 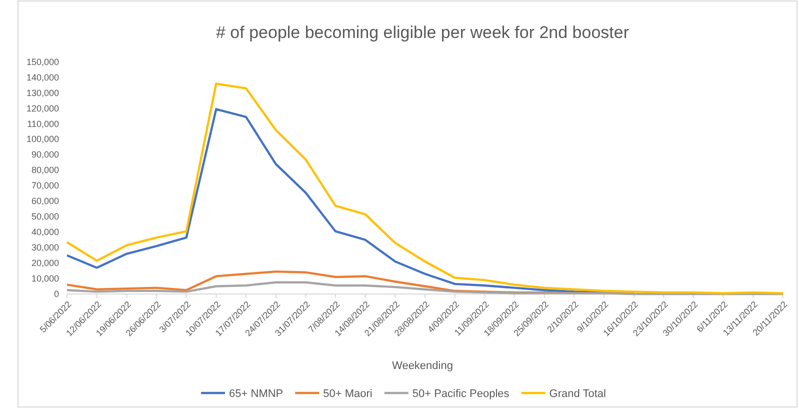 What do you see at coordinates (577, 394) in the screenshot?
I see `legend-label: Grand Total` at bounding box center [577, 394].